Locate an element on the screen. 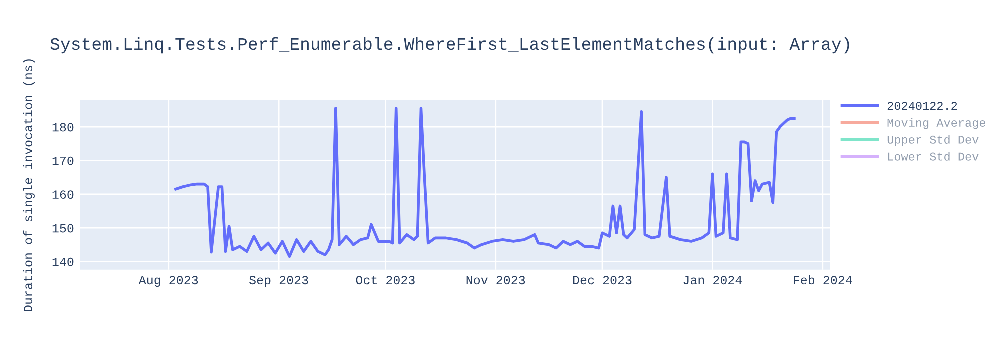  y-tick-label: 140 is located at coordinates (63, 262).